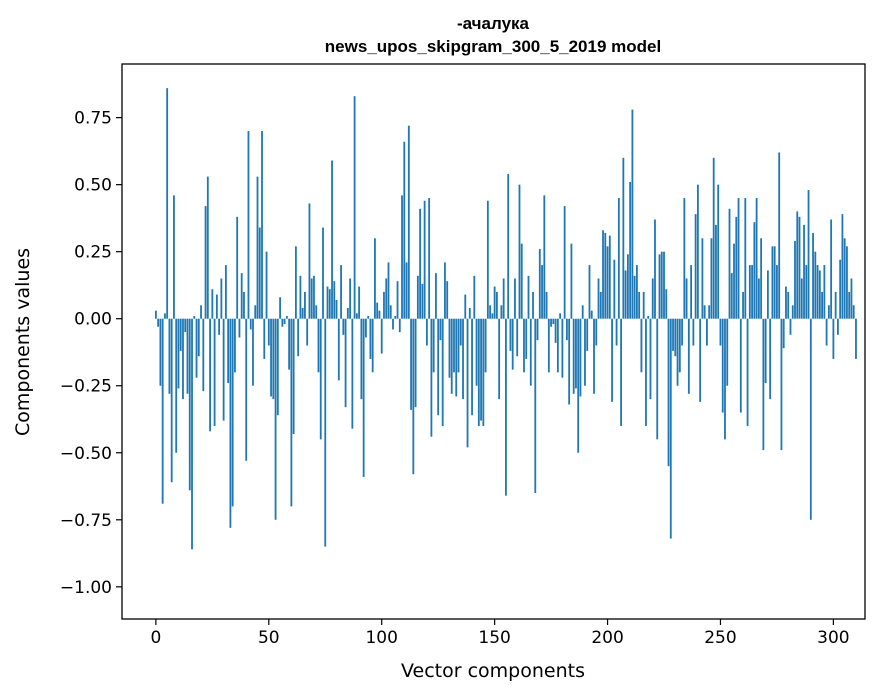 This screenshot has height=696, width=880. I want to click on y-tick-label: −0.75, so click(86, 521).